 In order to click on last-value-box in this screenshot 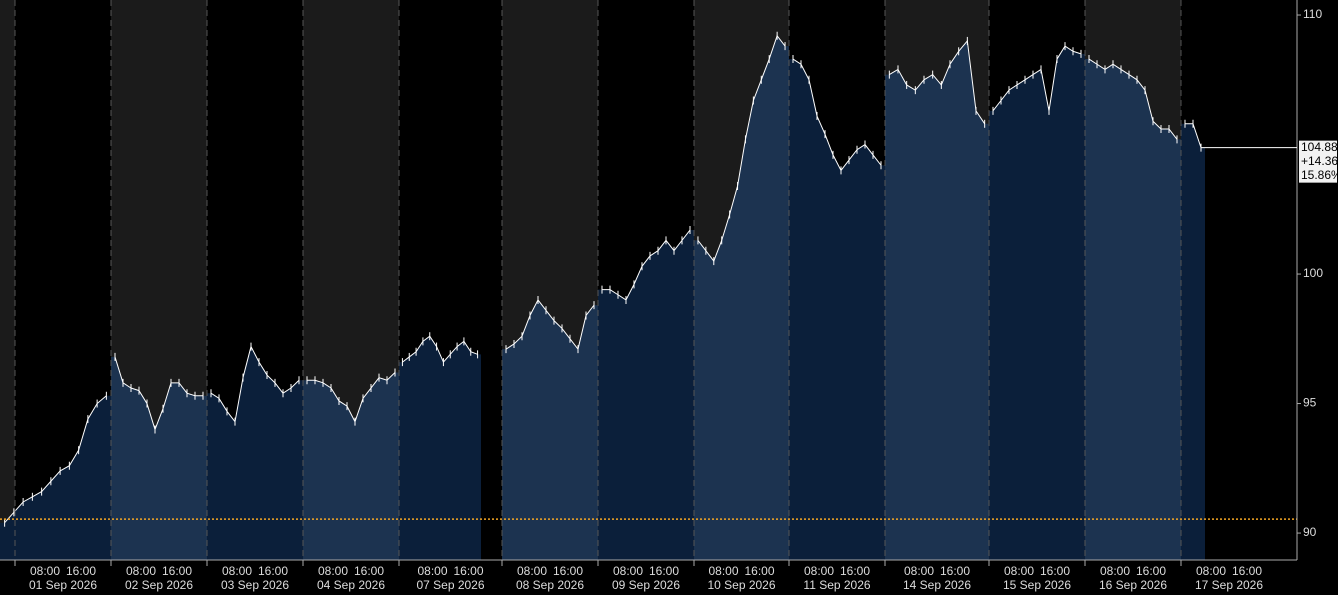, I will do `click(1318, 161)`.